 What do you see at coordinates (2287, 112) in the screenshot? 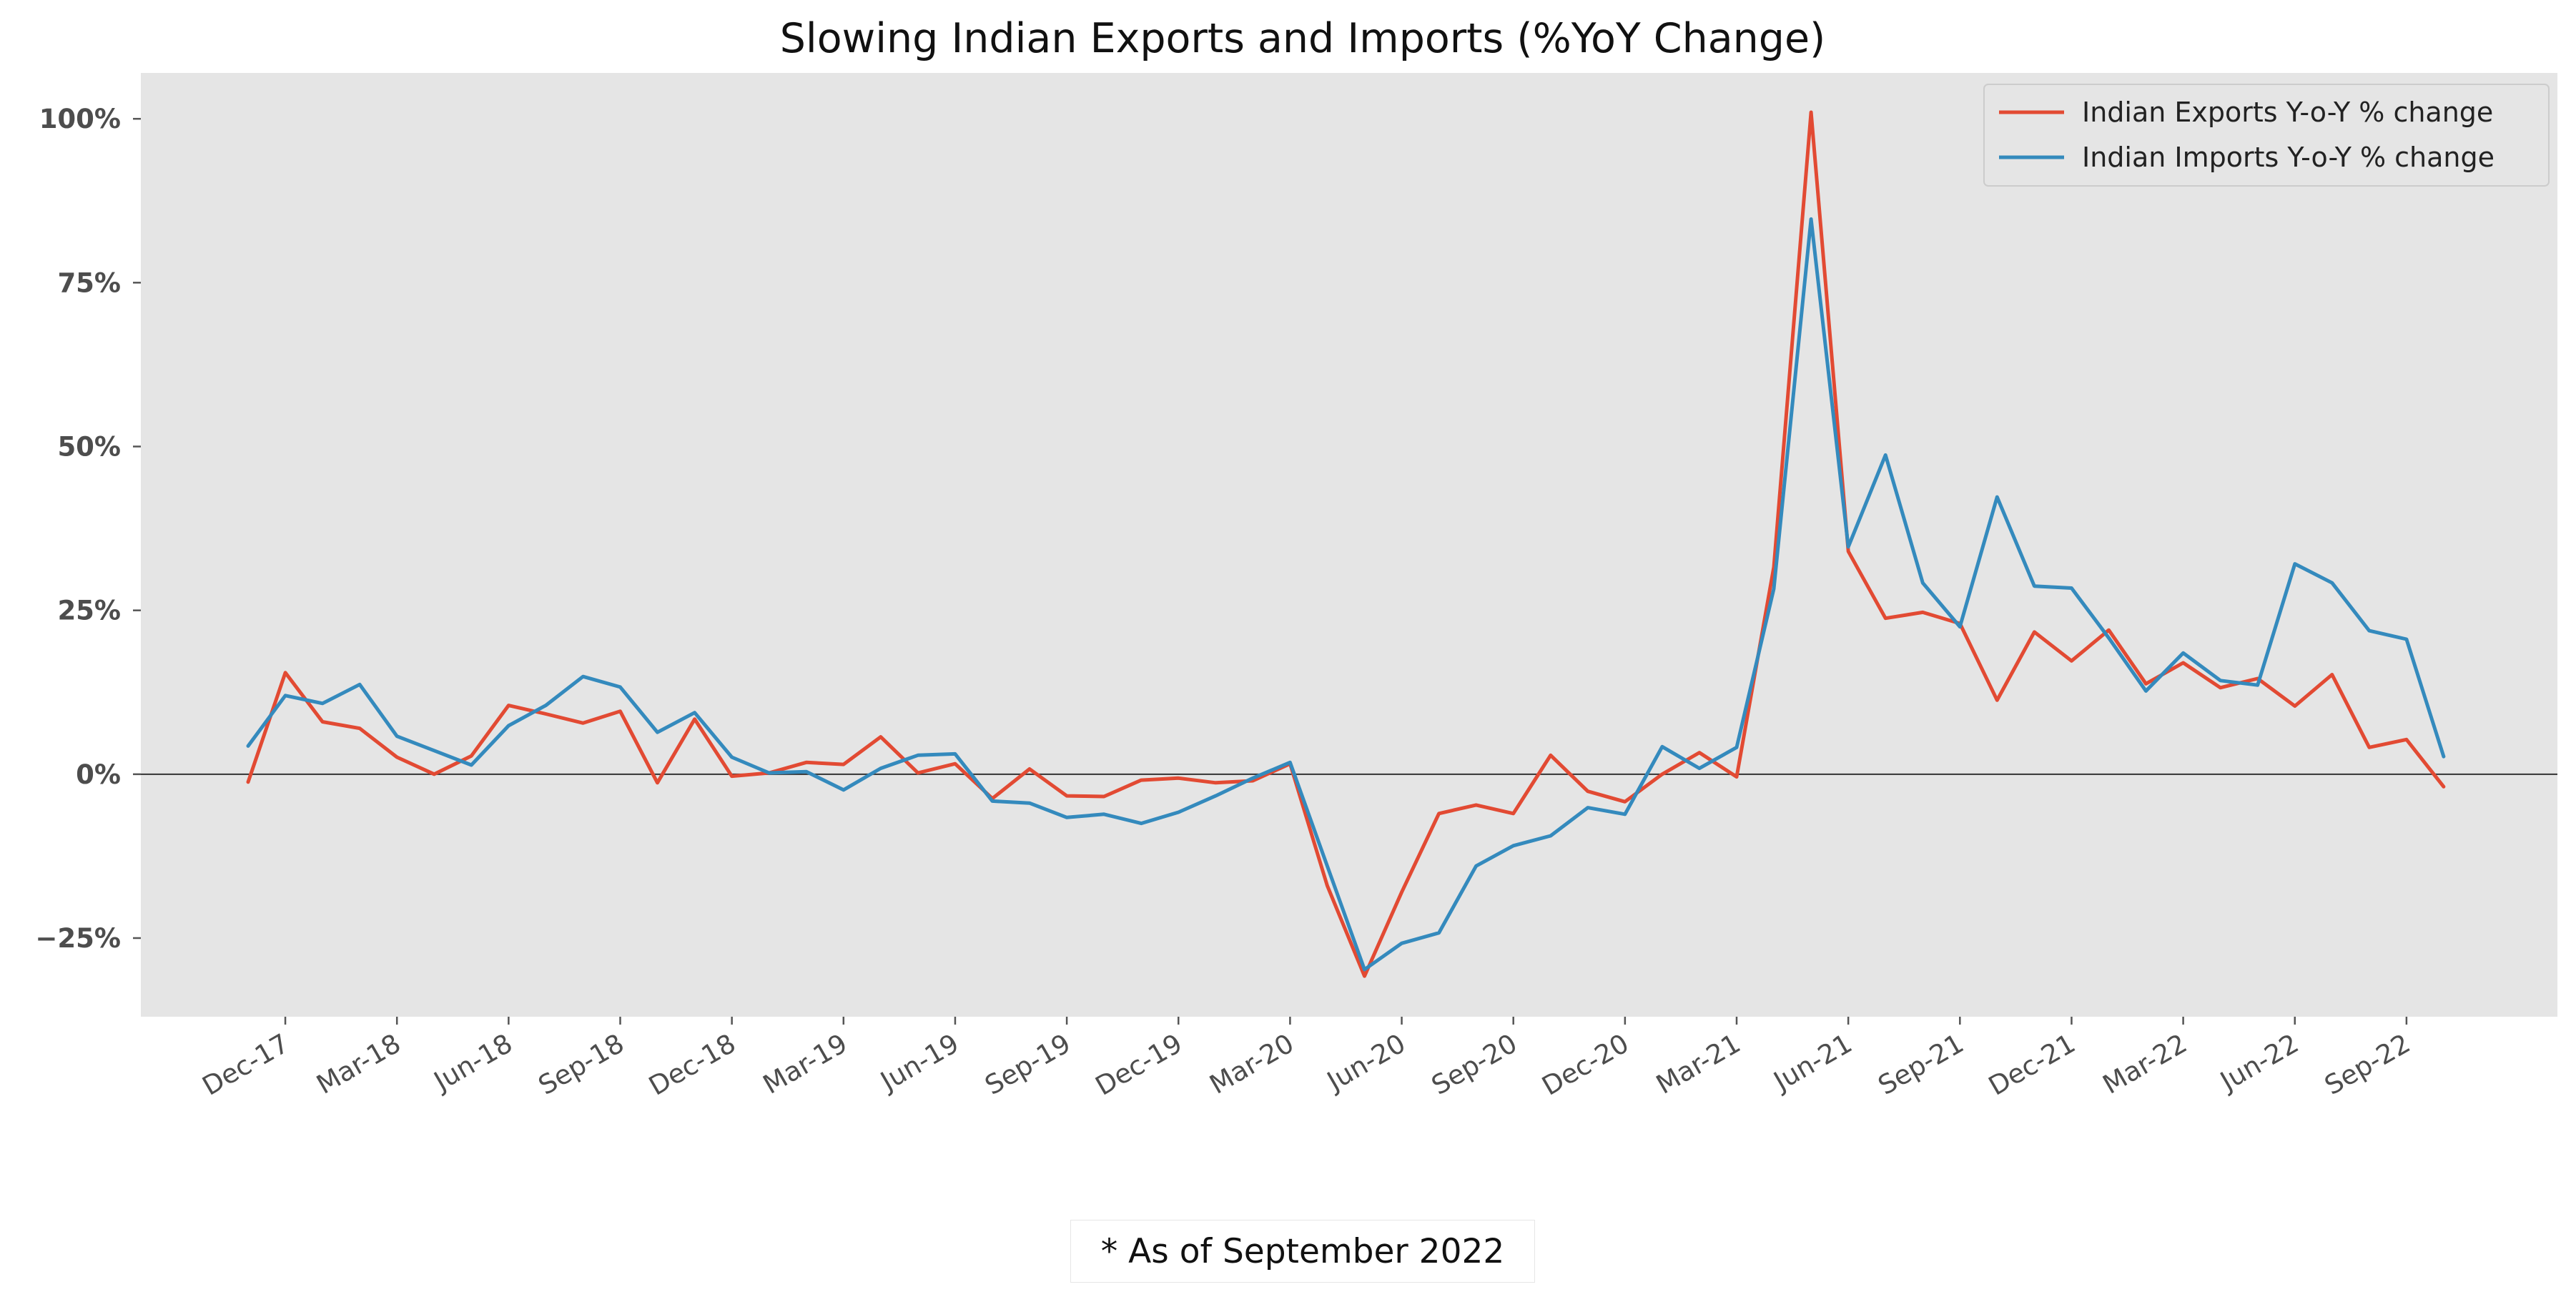
I see `legend-exports-label: Indian Exports Y-o-Y % change` at bounding box center [2287, 112].